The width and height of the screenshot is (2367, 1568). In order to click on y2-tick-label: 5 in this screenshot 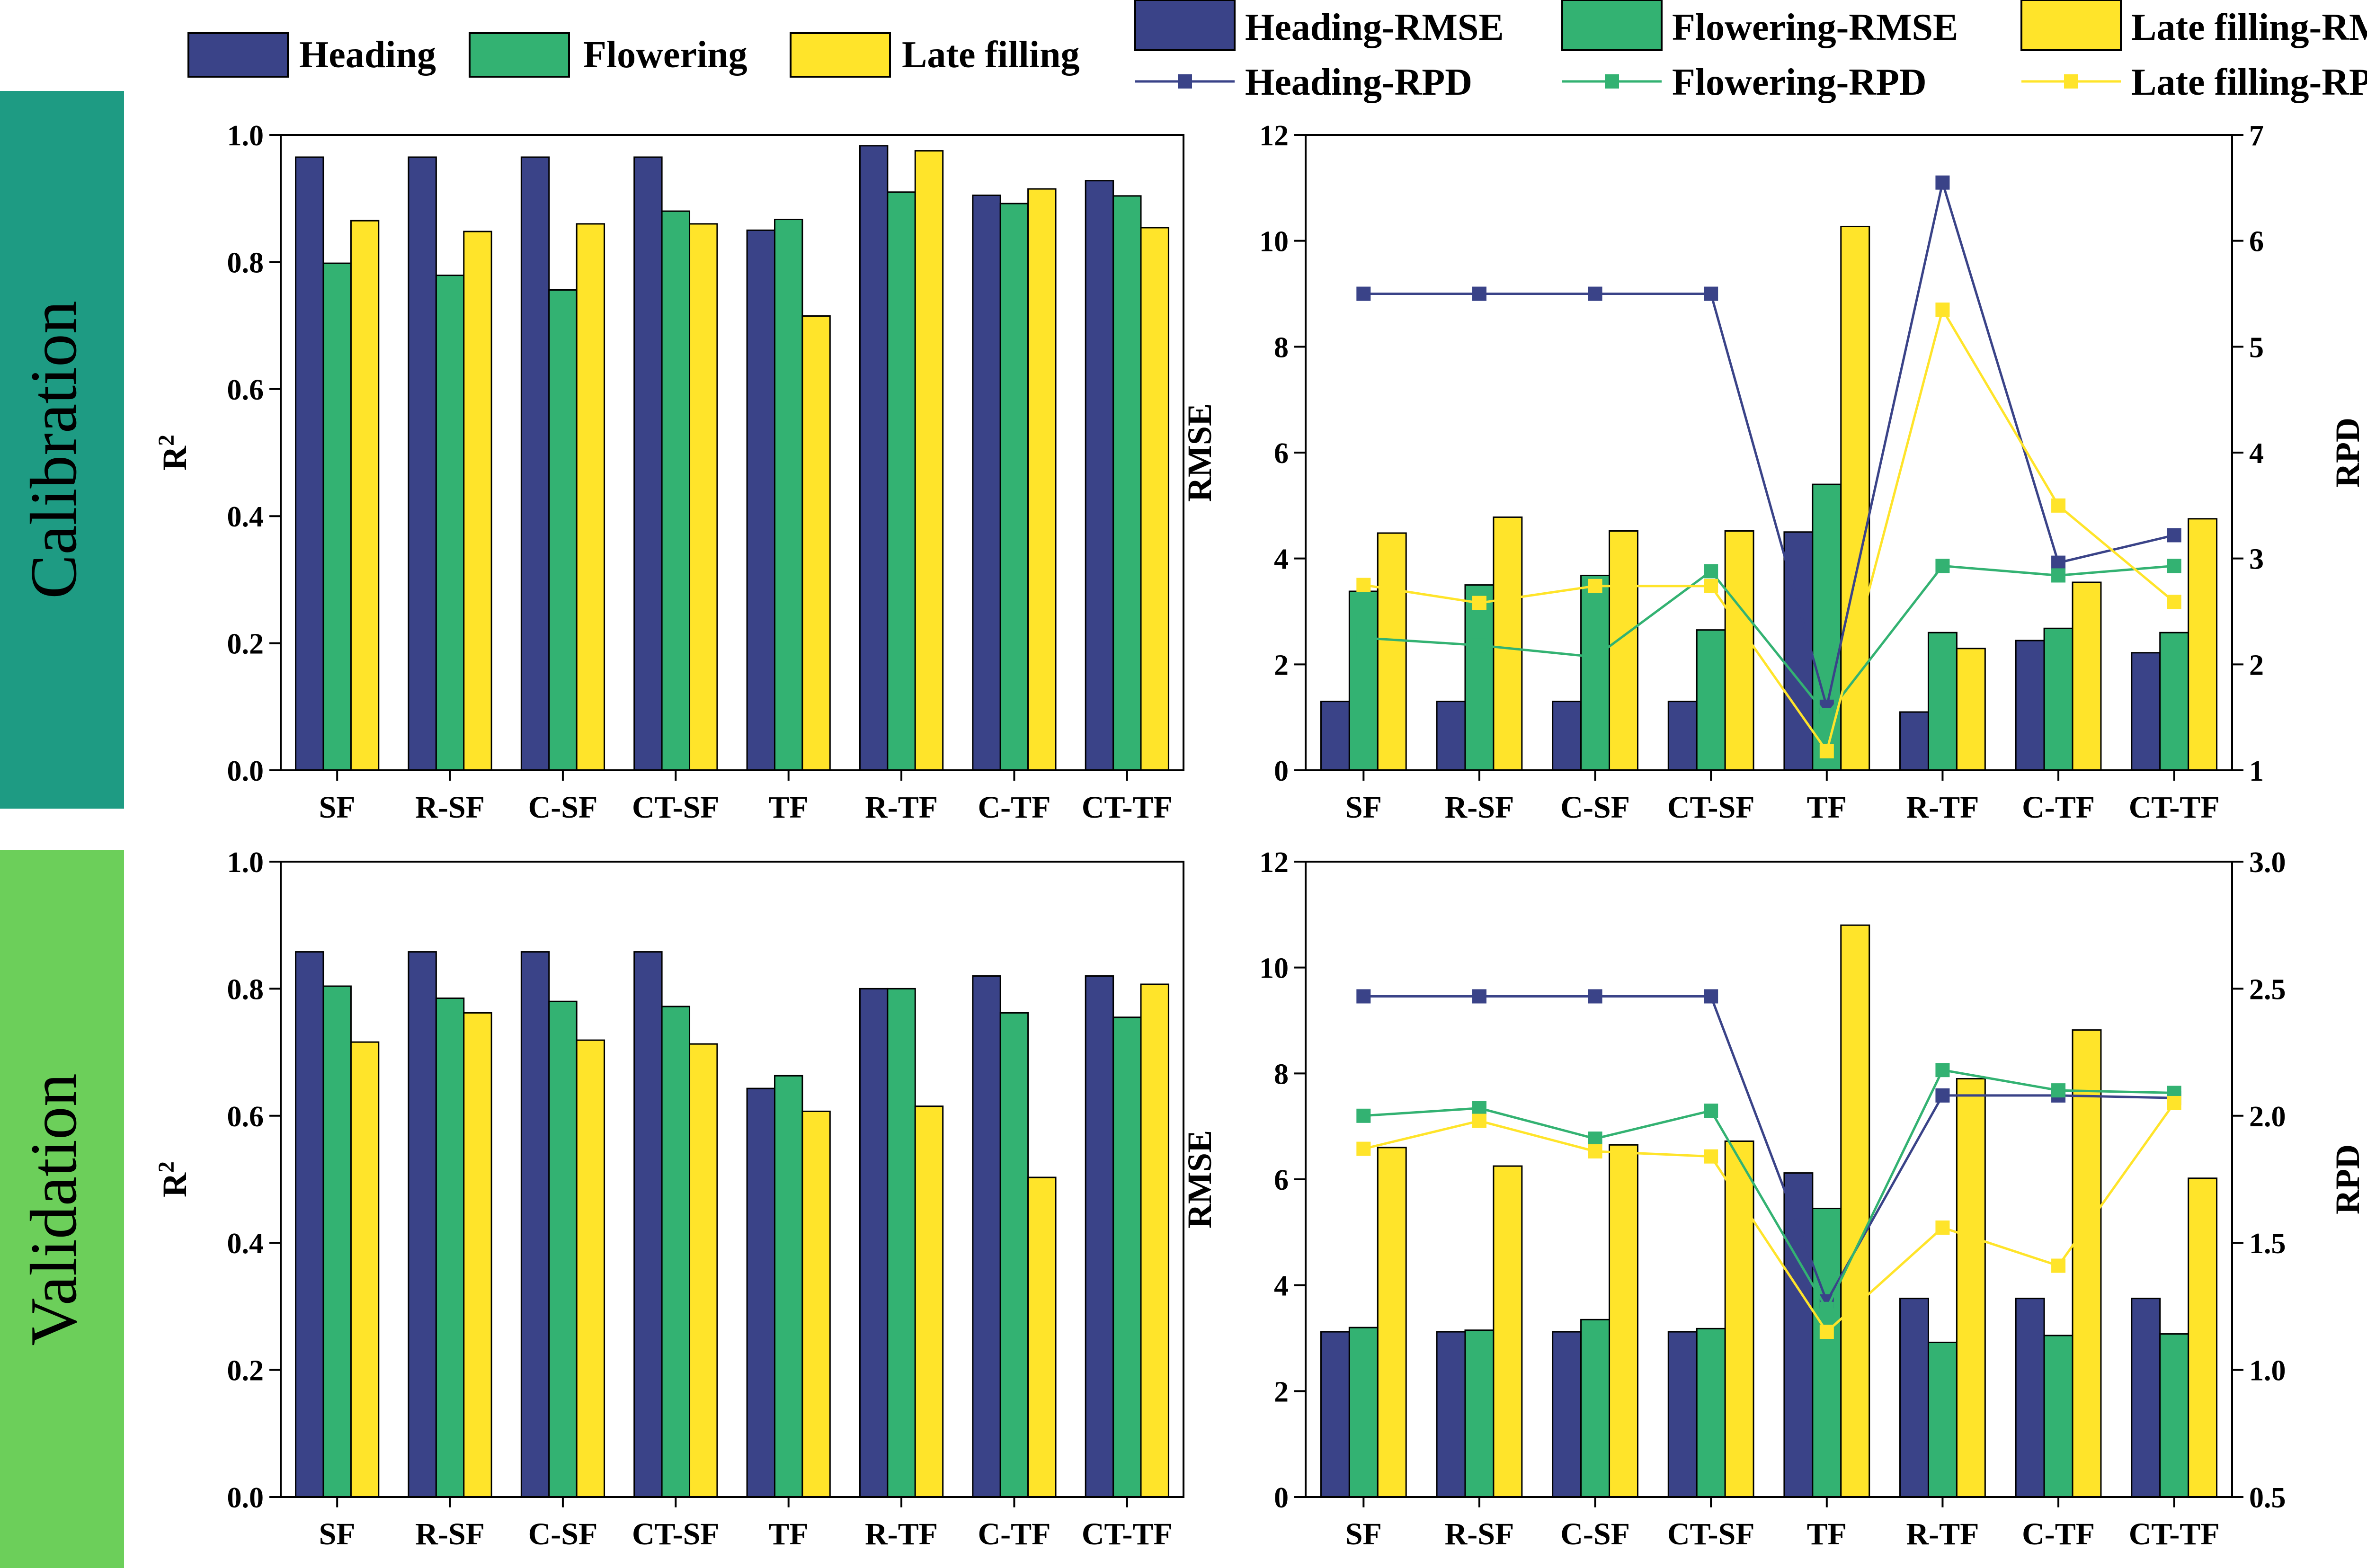, I will do `click(2256, 347)`.